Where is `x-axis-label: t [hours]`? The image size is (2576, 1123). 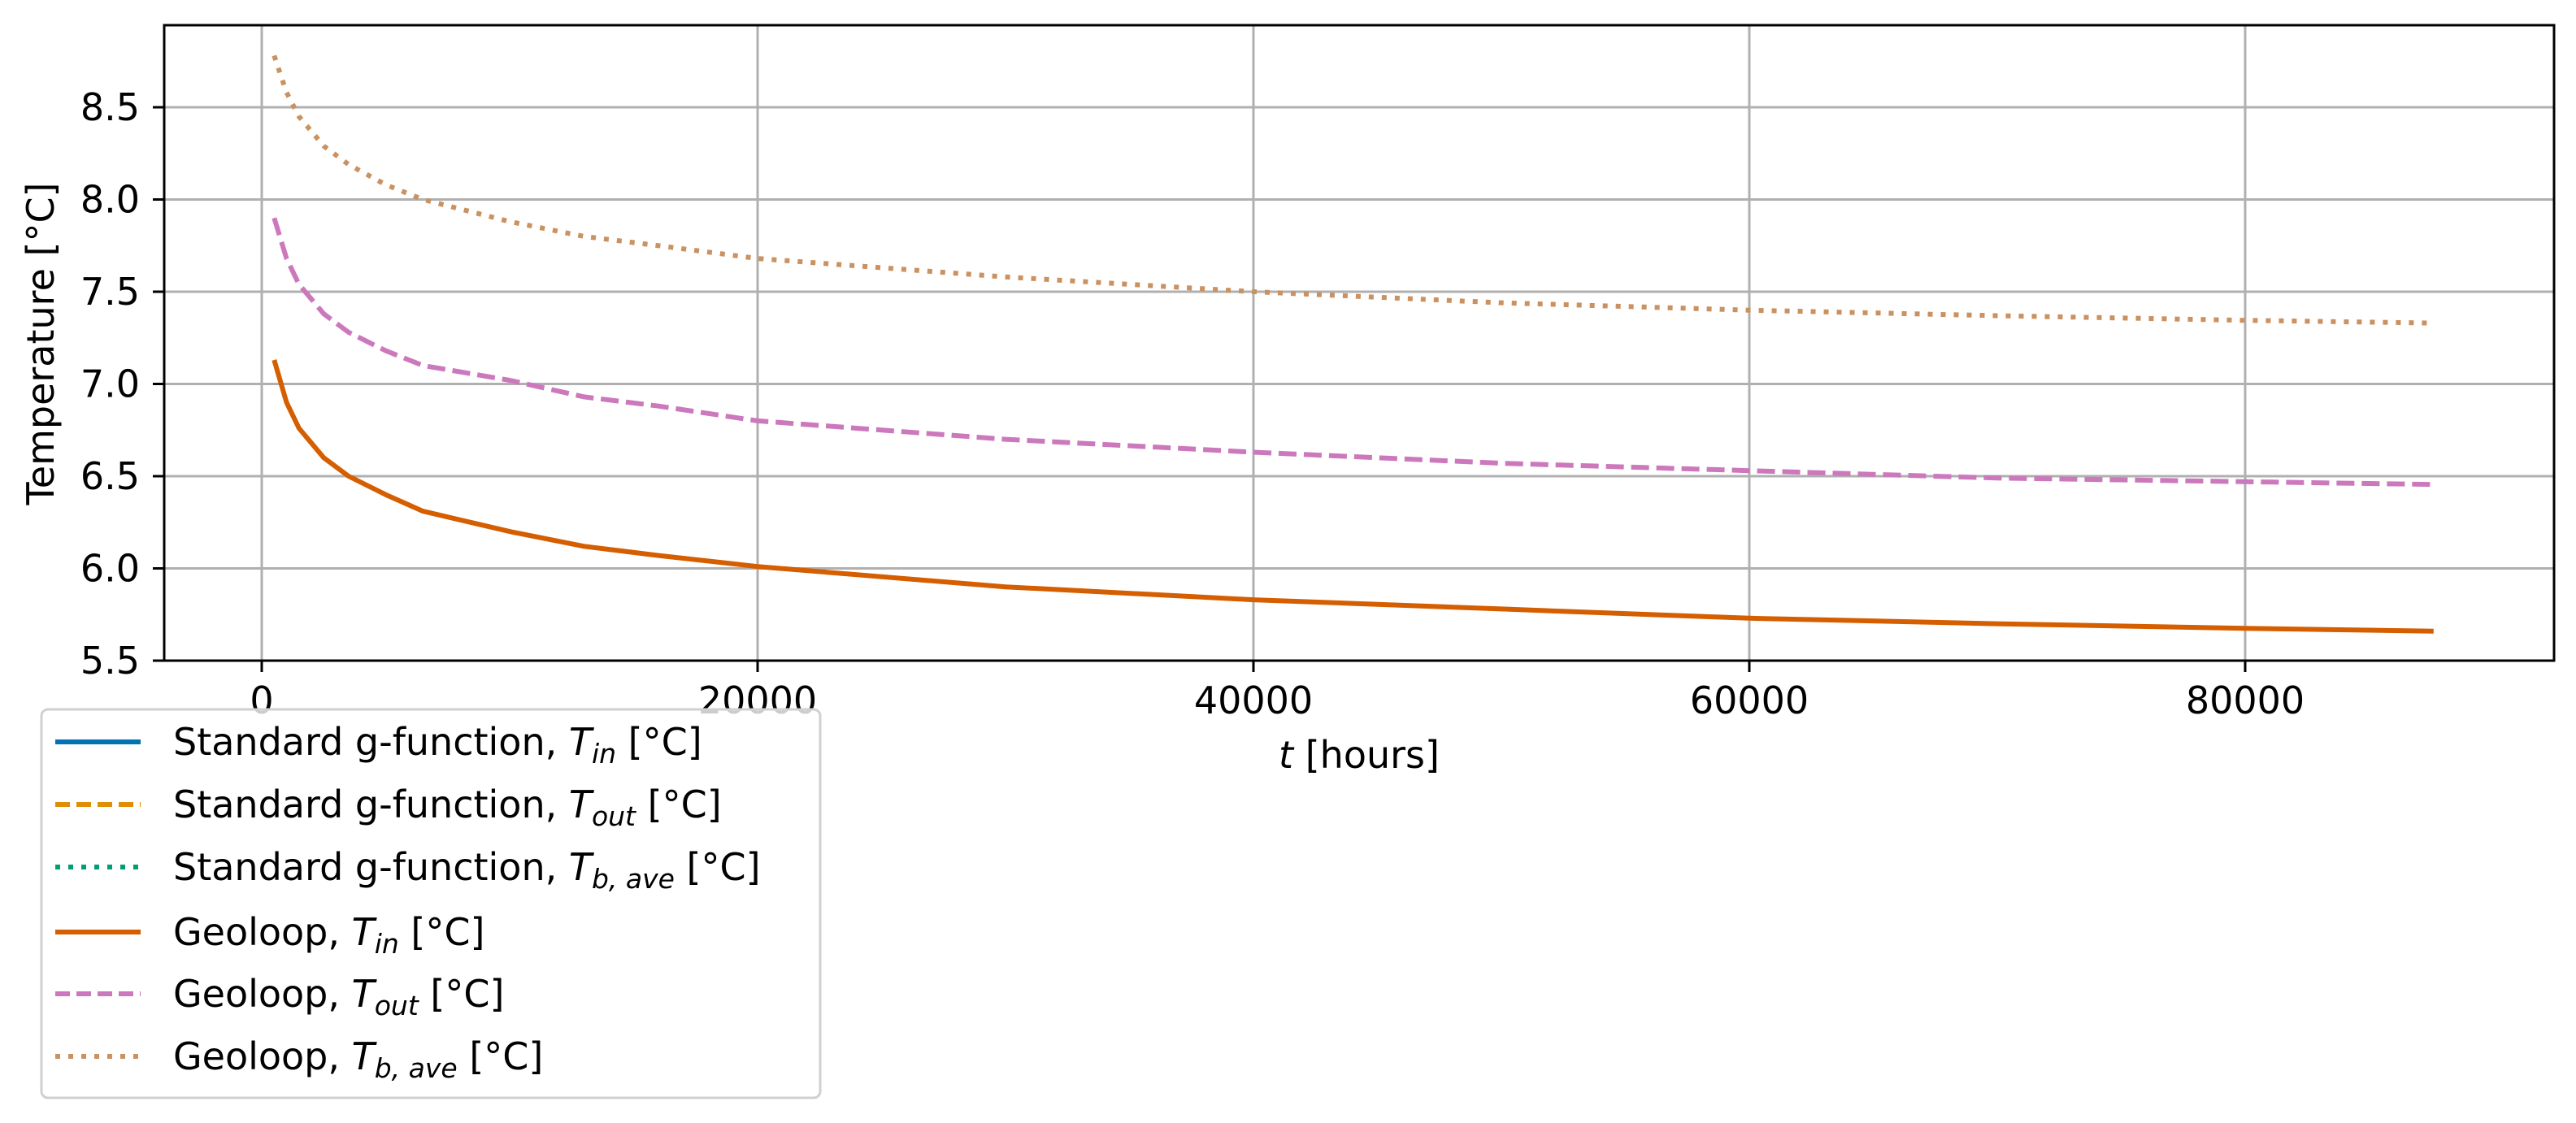
x-axis-label: t [hours] is located at coordinates (1359, 755).